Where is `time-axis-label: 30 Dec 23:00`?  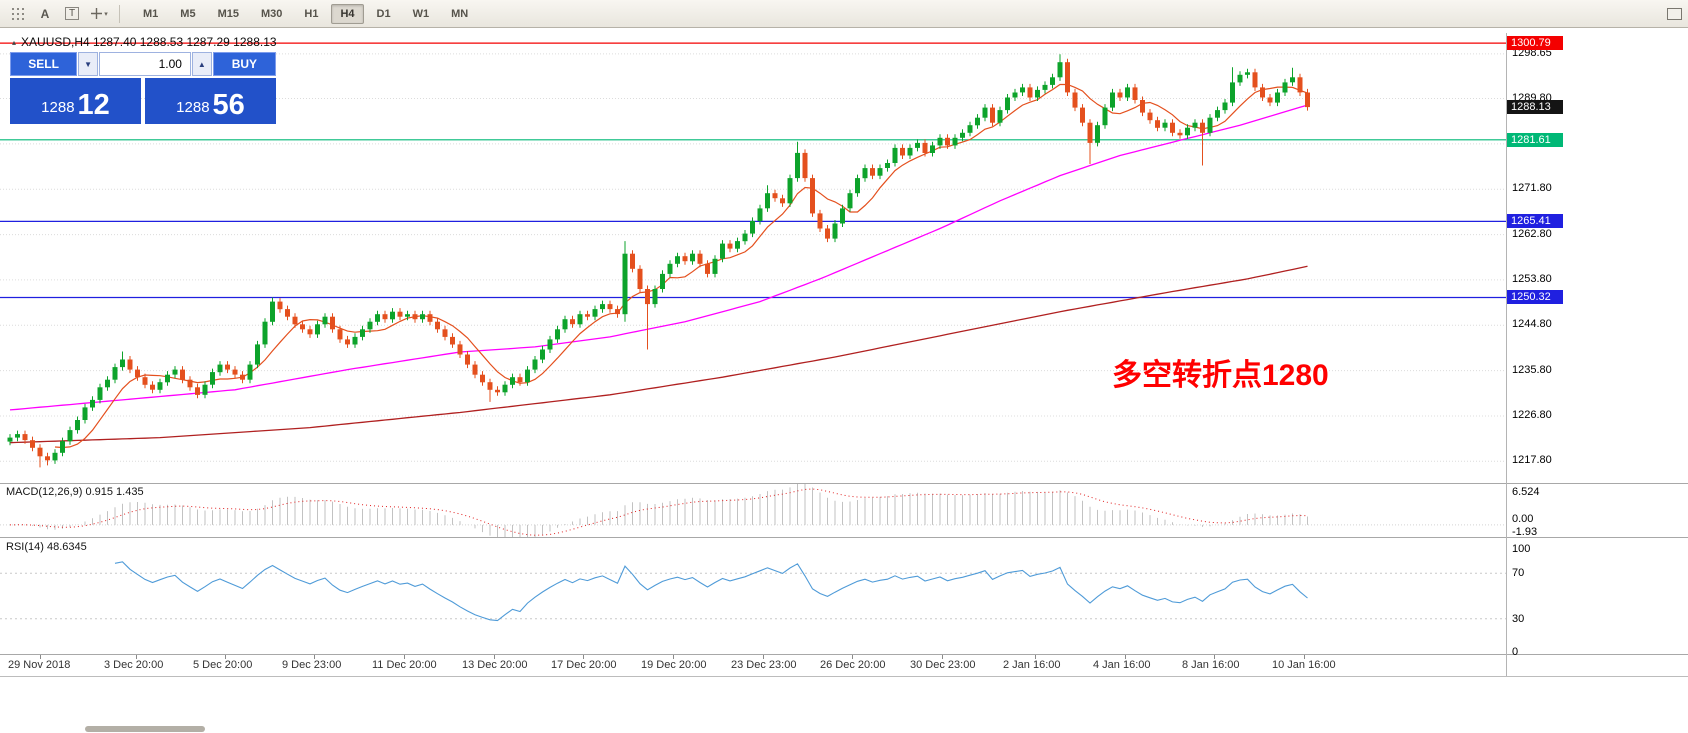
time-axis-label: 30 Dec 23:00 is located at coordinates (943, 665).